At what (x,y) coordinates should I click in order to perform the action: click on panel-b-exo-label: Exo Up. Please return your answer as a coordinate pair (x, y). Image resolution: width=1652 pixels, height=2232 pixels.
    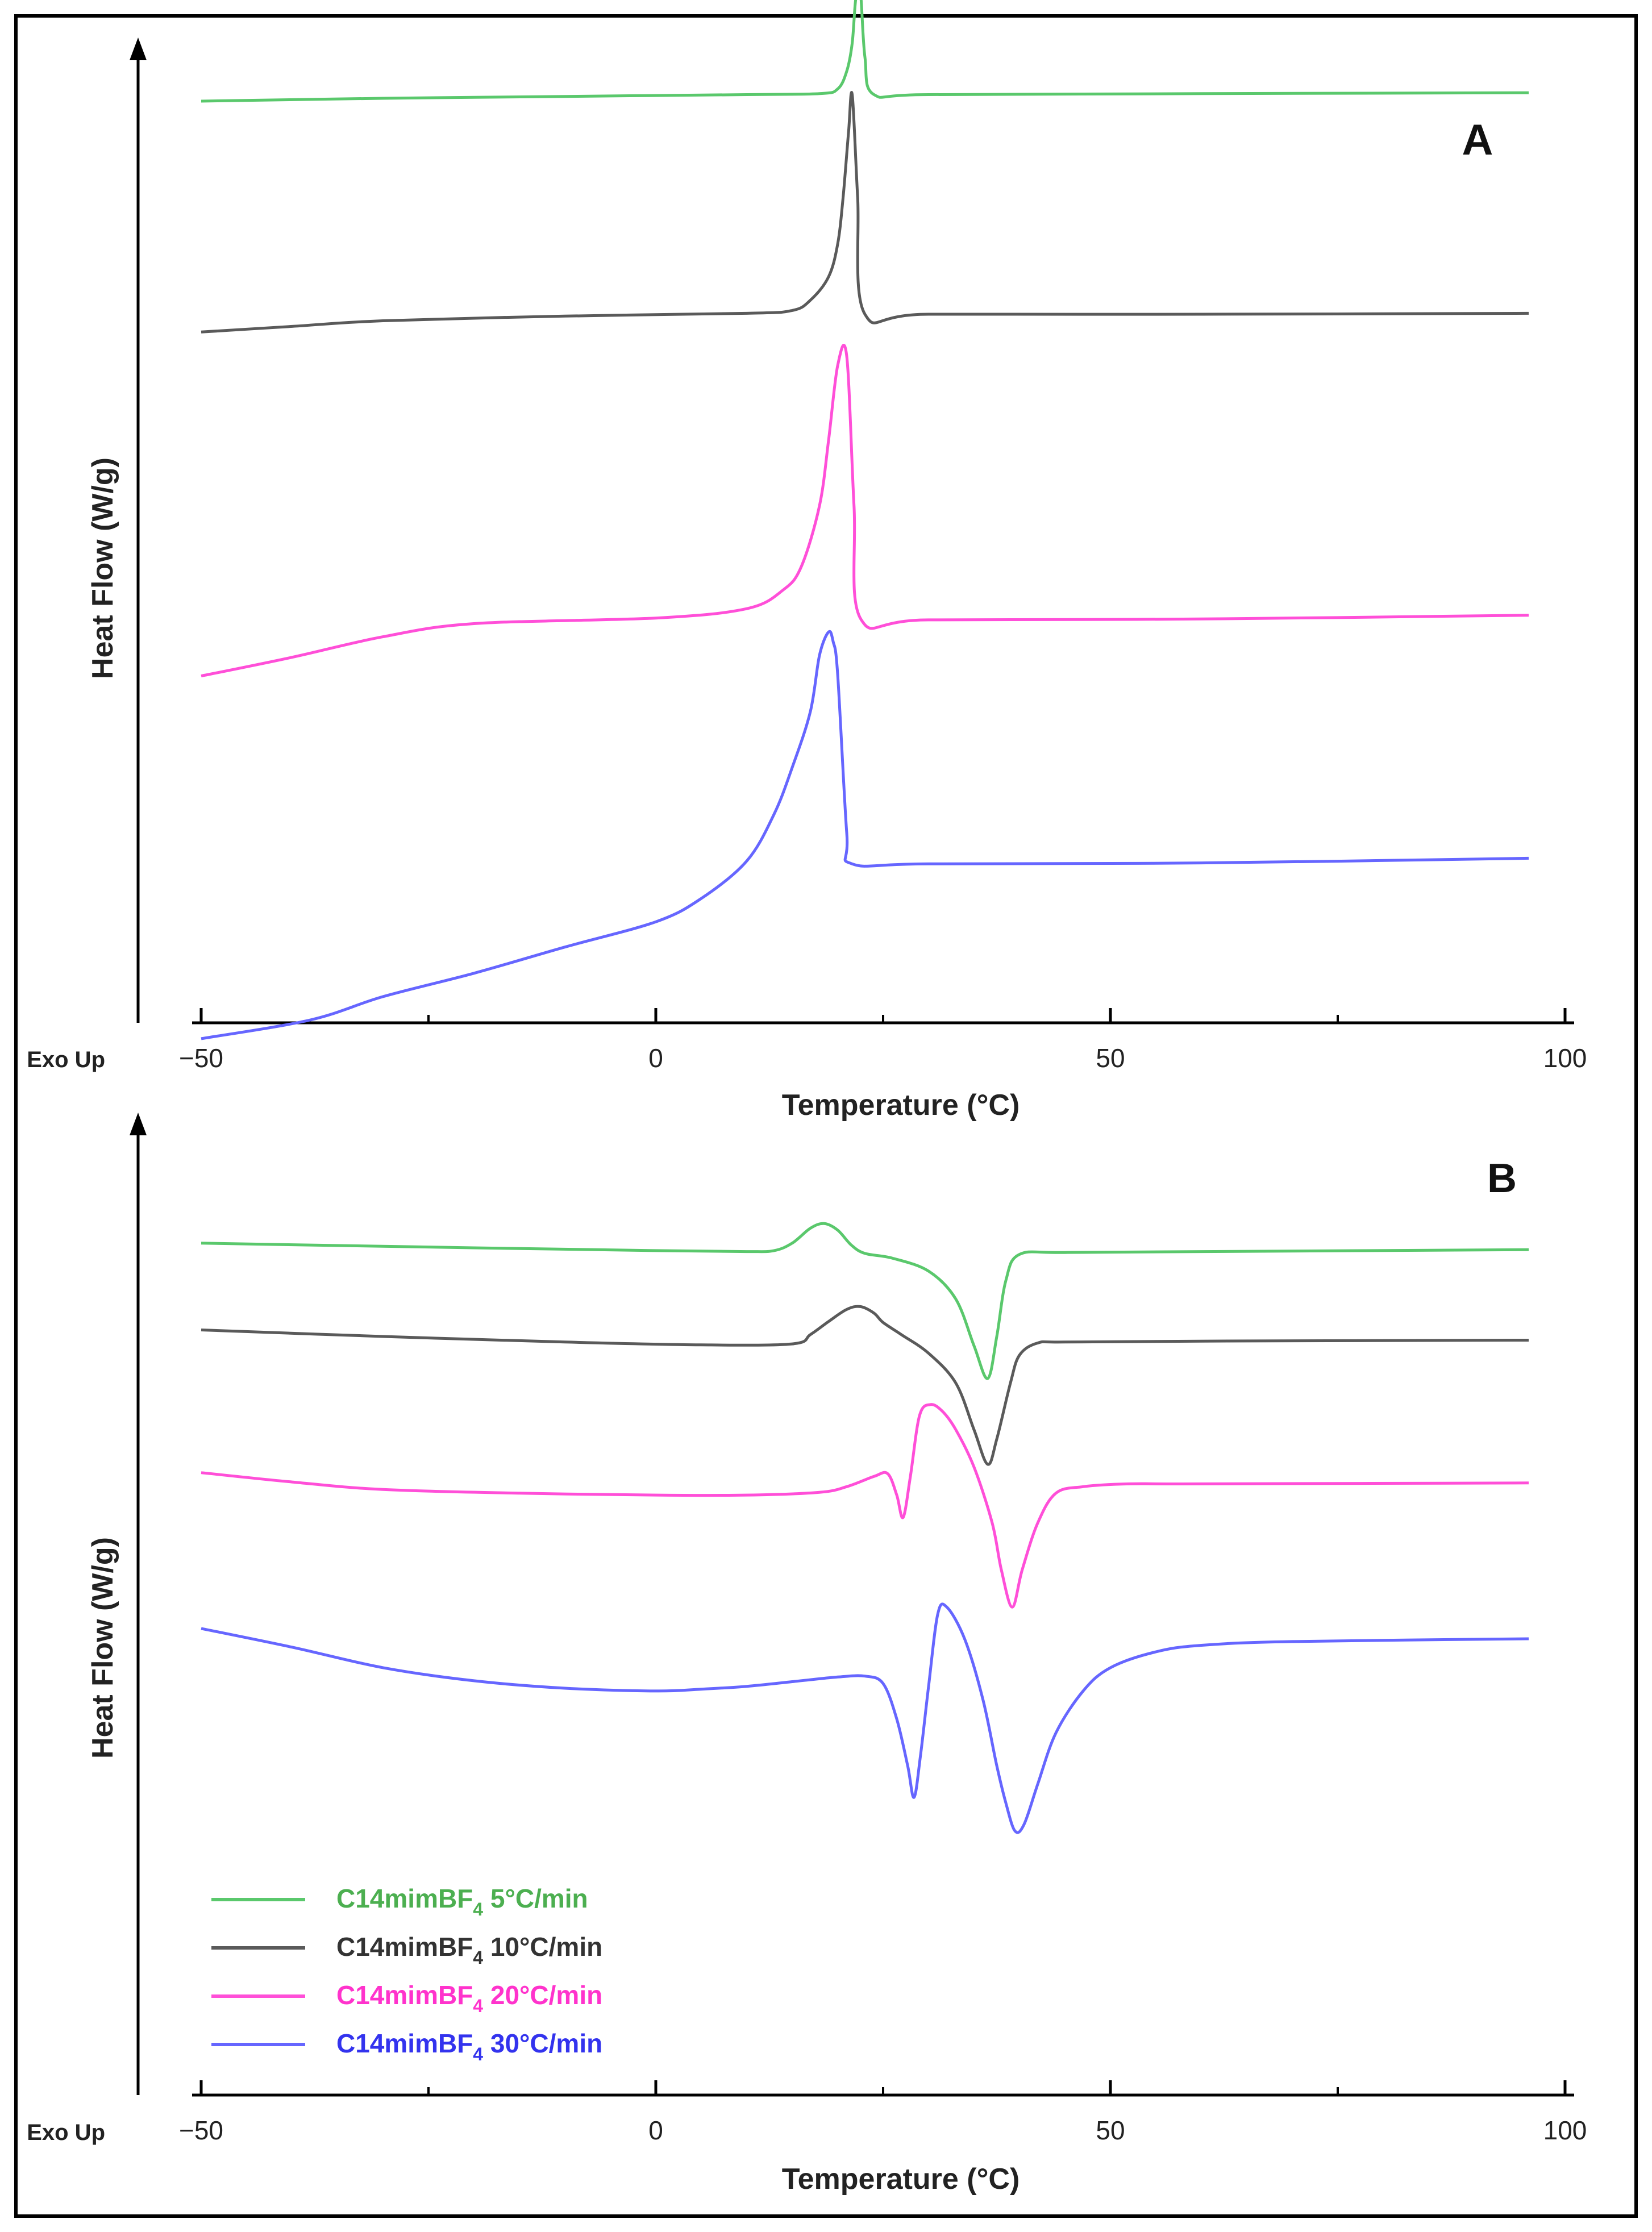
    Looking at the image, I should click on (66, 2133).